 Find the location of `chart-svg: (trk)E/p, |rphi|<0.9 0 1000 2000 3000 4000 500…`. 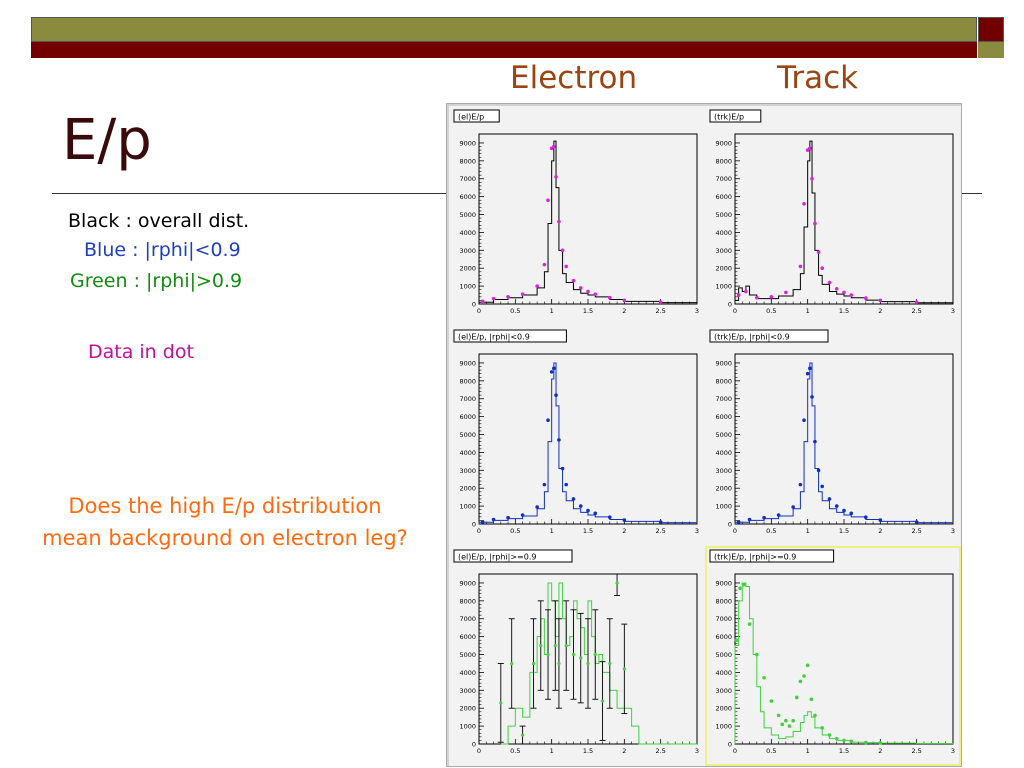

chart-svg: (trk)E/p, |rphi|<0.9 0 1000 2000 3000 4000 500… is located at coordinates (833, 436).